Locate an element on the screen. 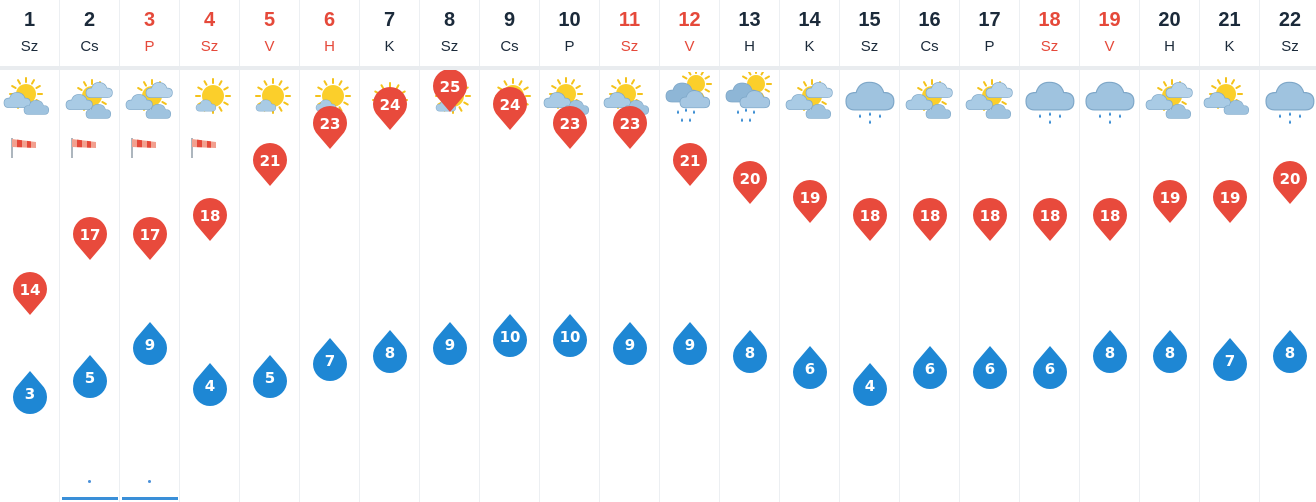 This screenshot has height=502, width=1316. max-temp-value: 20 is located at coordinates (750, 179).